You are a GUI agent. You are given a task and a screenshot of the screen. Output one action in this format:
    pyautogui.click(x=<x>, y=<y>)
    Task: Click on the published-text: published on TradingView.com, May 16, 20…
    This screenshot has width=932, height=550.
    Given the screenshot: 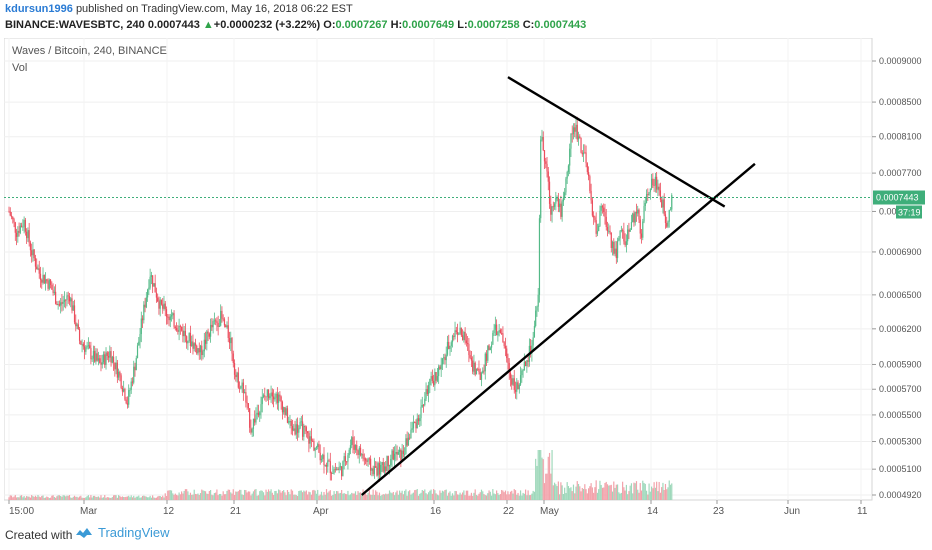 What is the action you would take?
    pyautogui.click(x=214, y=9)
    